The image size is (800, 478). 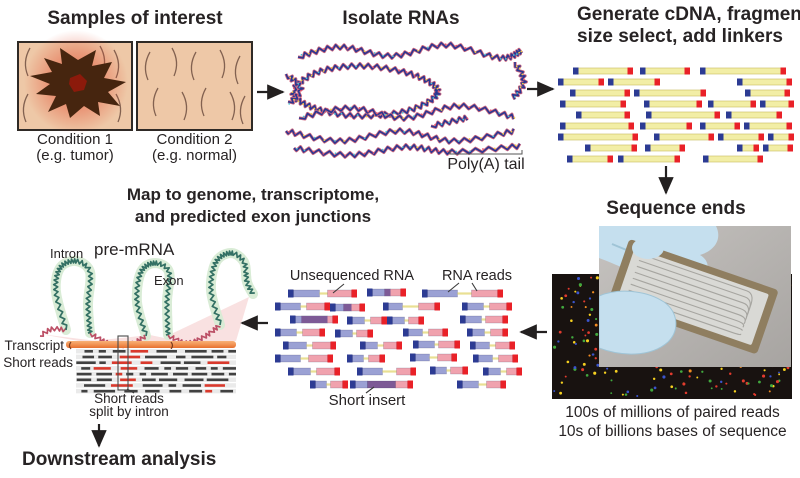 I want to click on samples-title: Samples of interest, so click(x=135, y=18).